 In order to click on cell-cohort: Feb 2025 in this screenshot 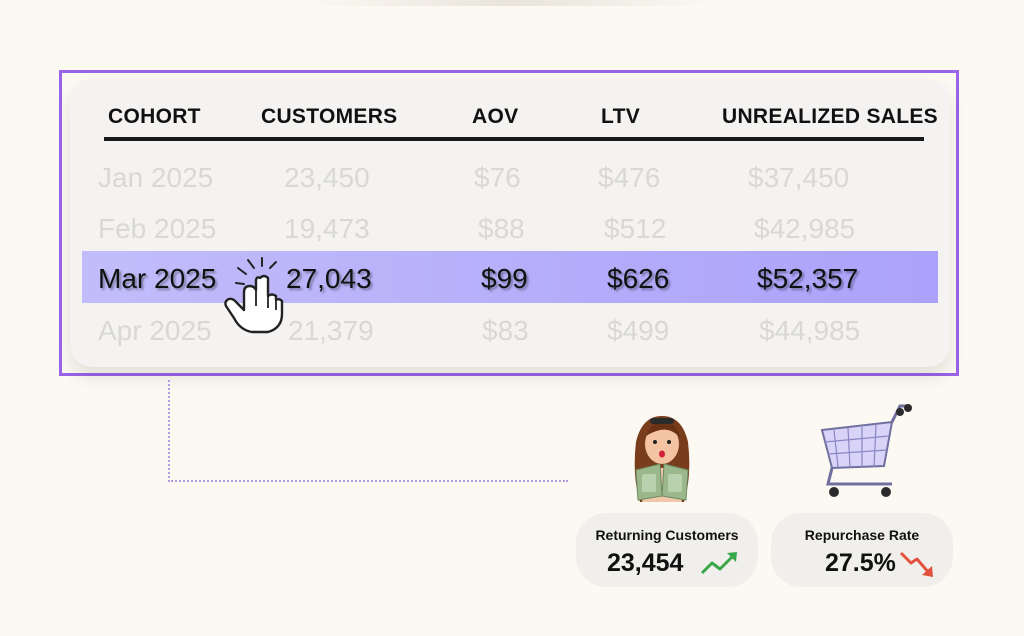, I will do `click(157, 228)`.